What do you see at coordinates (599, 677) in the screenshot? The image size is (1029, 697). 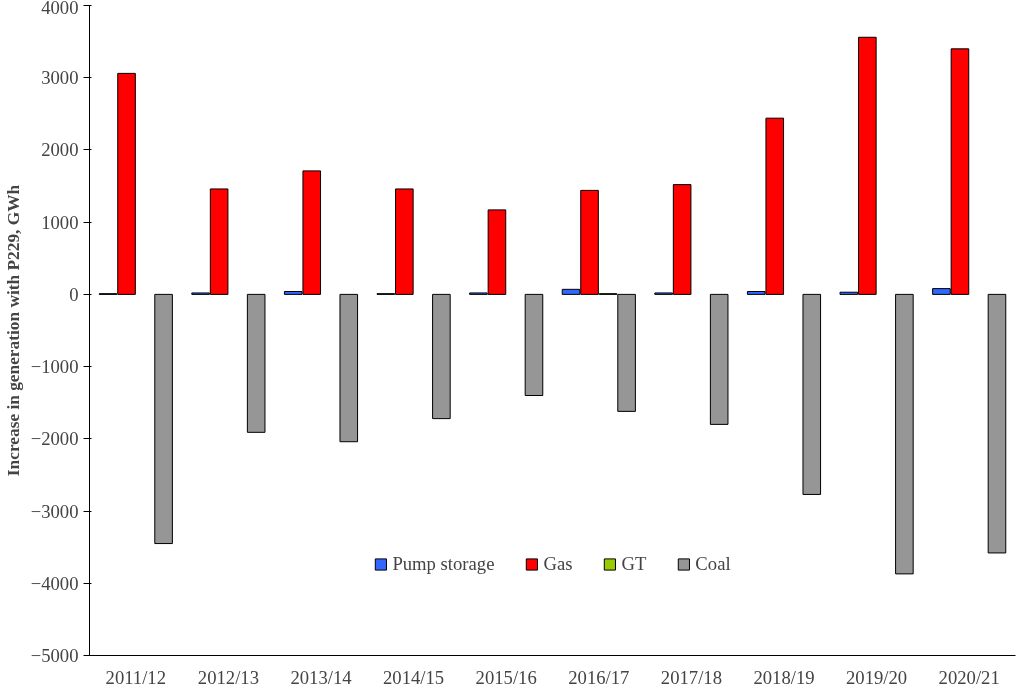 I see `x-tick-label: 2016/17` at bounding box center [599, 677].